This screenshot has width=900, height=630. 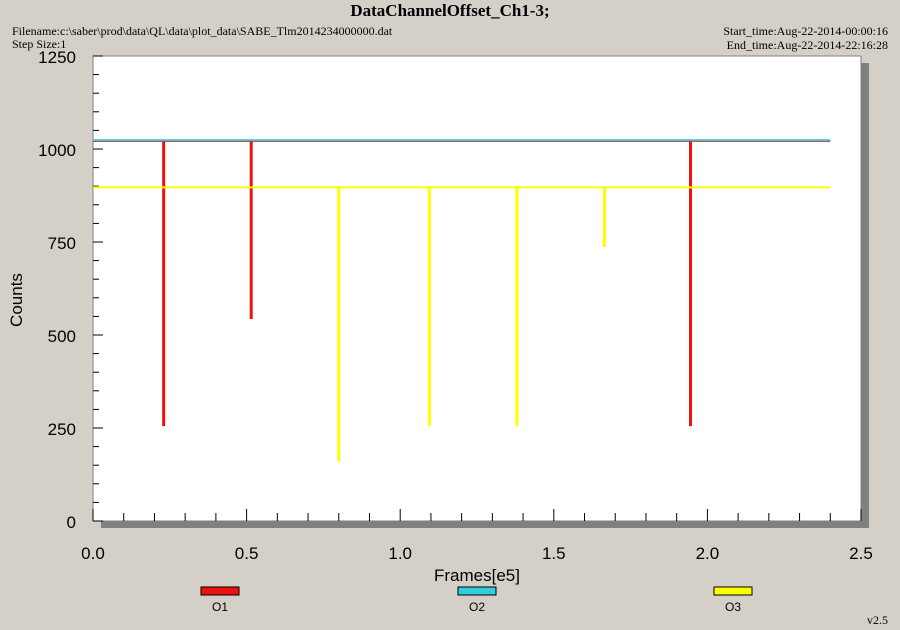 What do you see at coordinates (247, 553) in the screenshot?
I see `x-tick-label: 0.5` at bounding box center [247, 553].